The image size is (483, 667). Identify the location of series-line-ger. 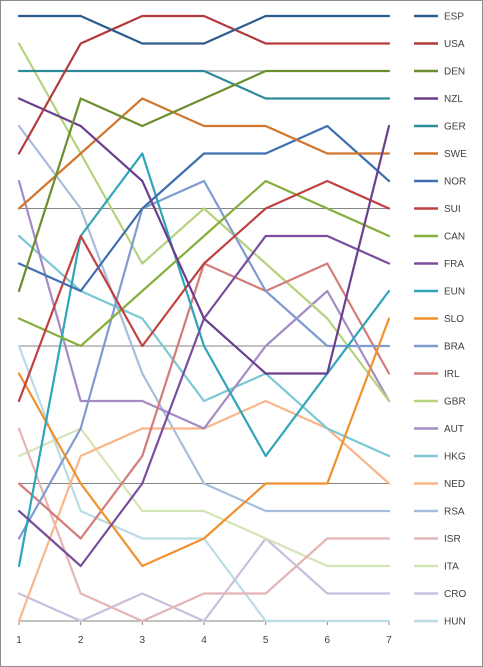
(204, 84).